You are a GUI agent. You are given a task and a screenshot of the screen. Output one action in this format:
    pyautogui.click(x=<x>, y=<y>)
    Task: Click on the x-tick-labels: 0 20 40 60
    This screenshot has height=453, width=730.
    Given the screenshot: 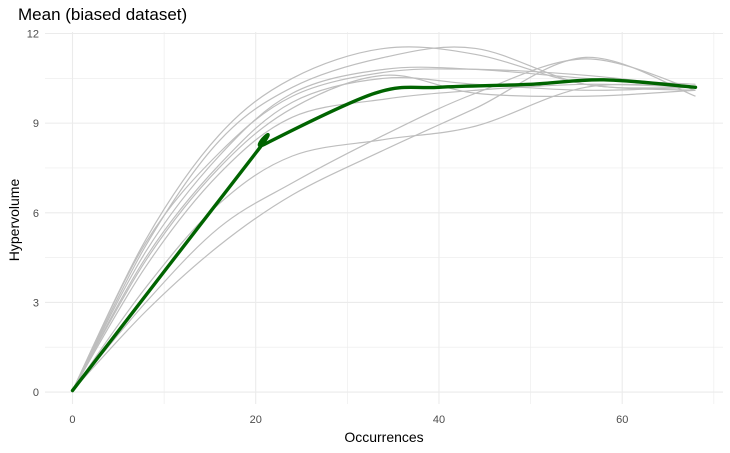 What is the action you would take?
    pyautogui.click(x=348, y=420)
    